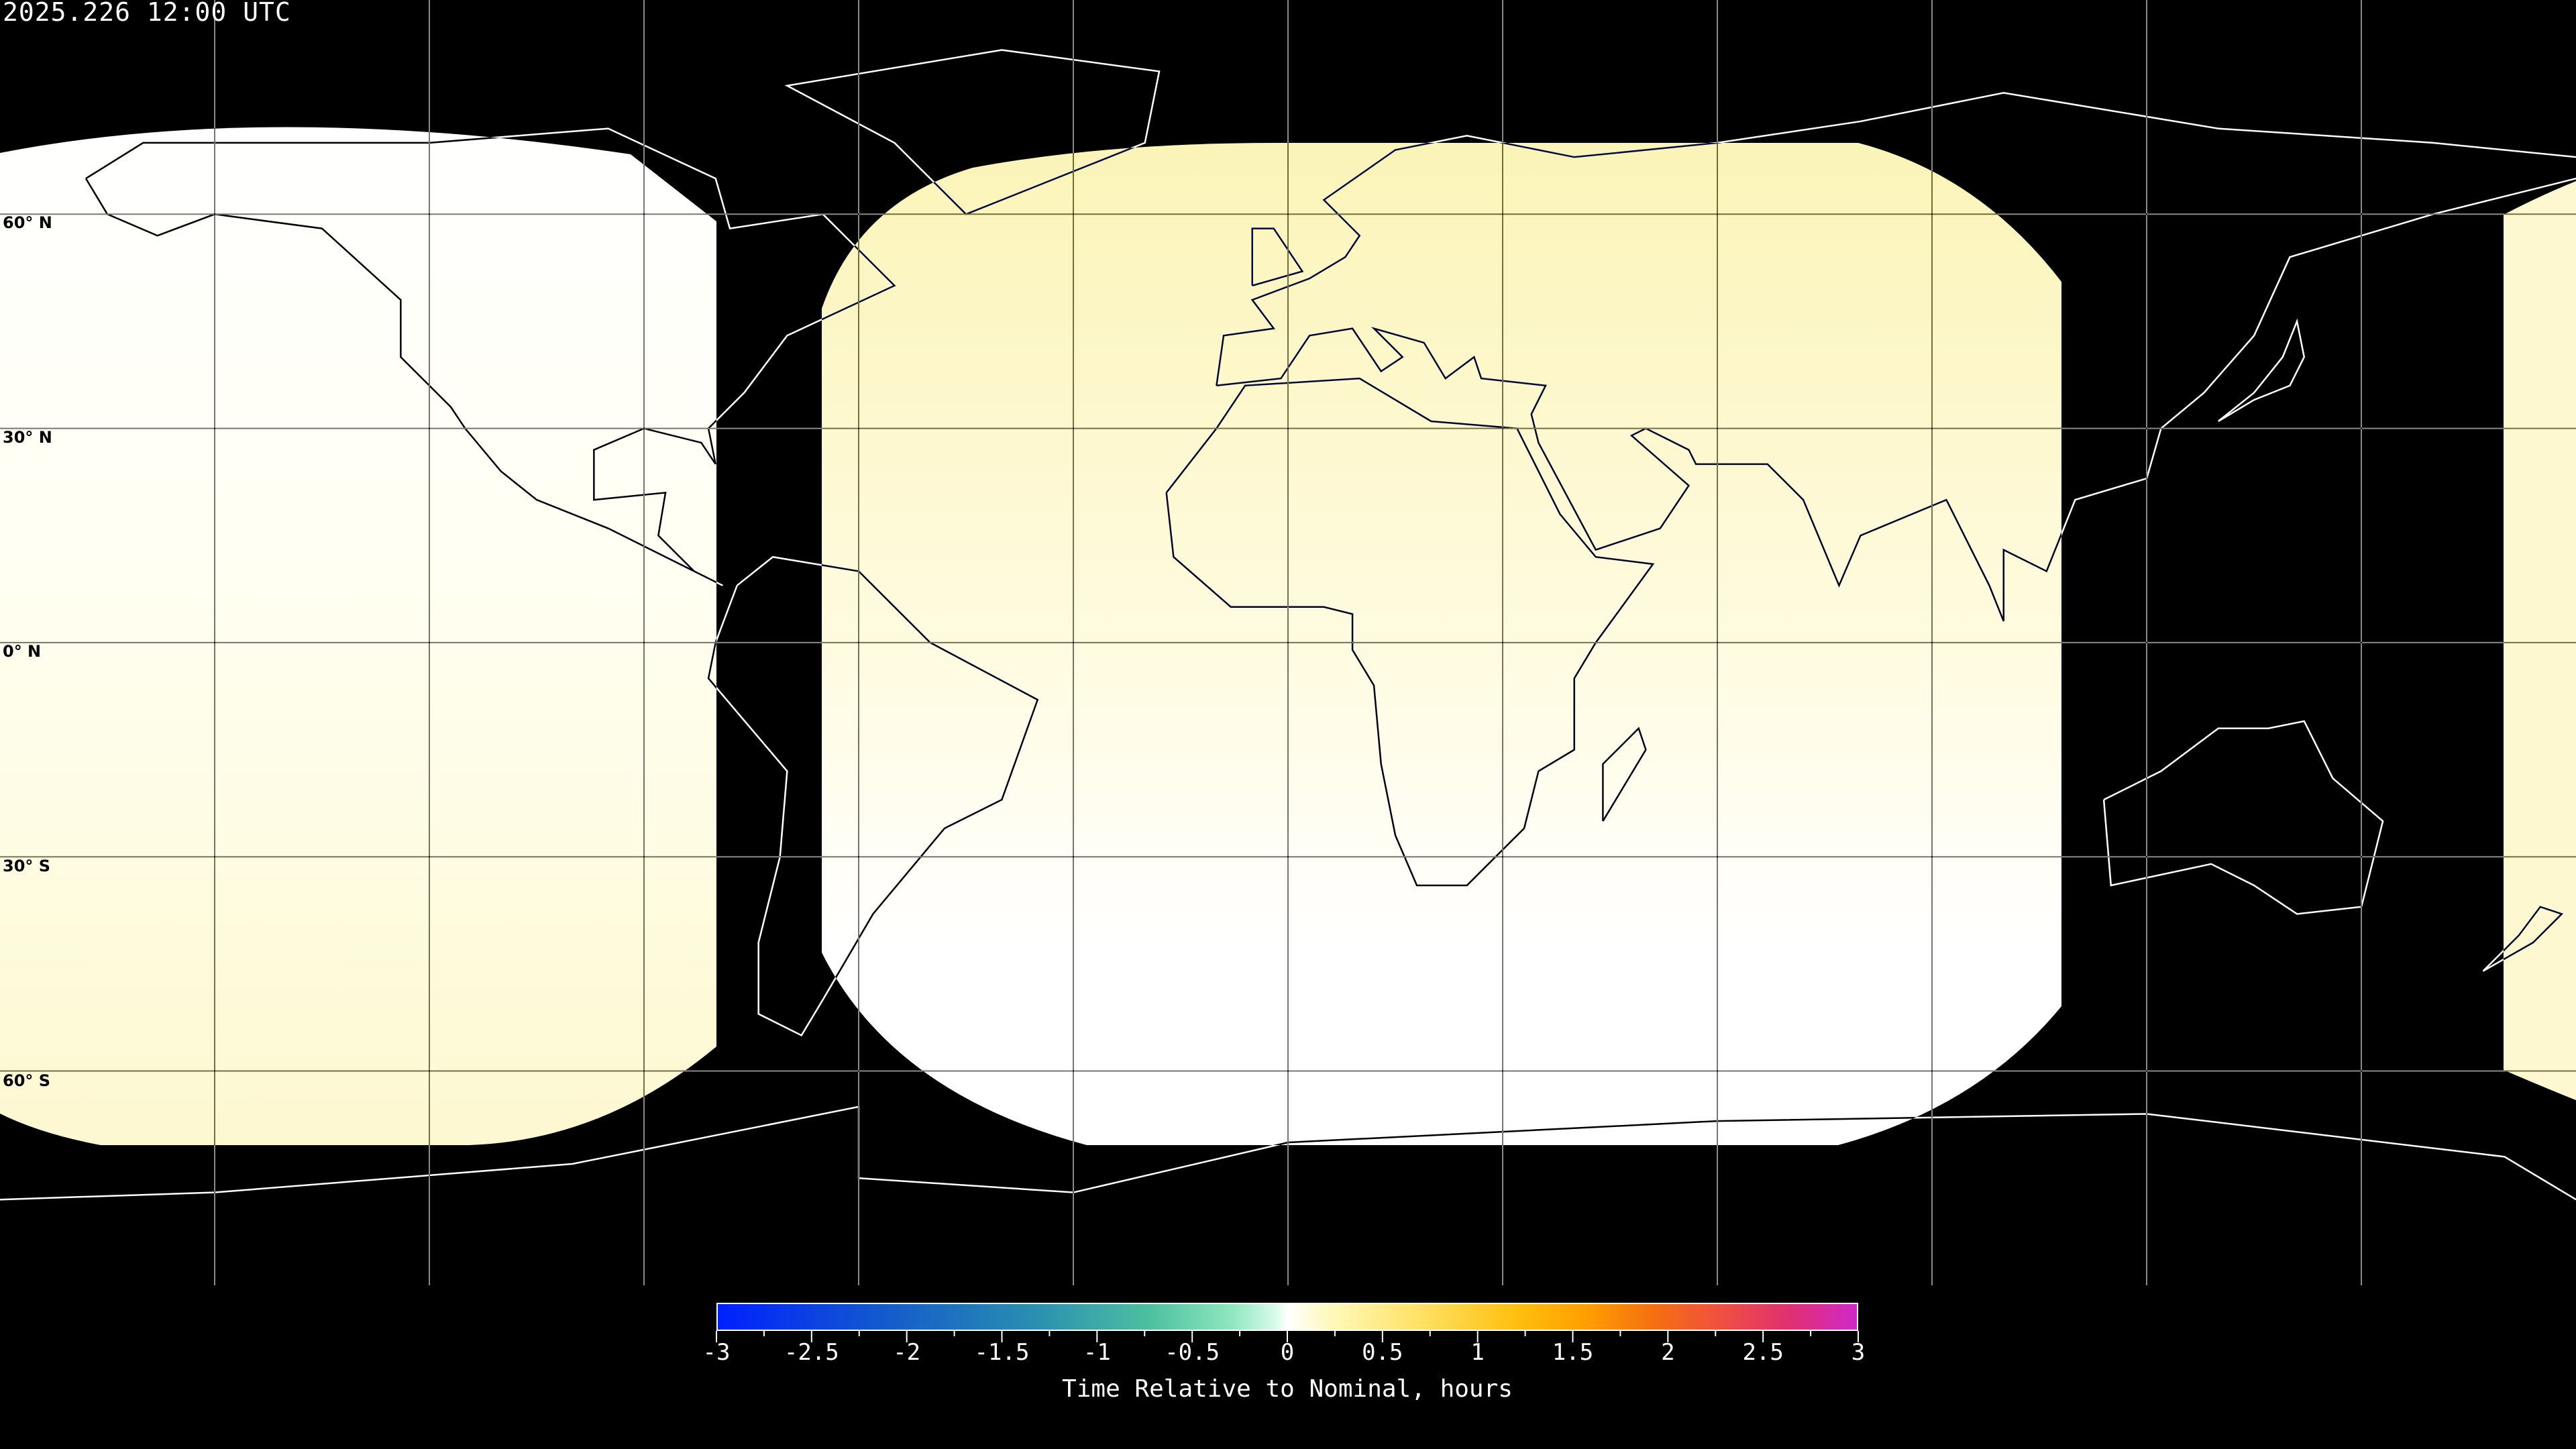  What do you see at coordinates (27, 222) in the screenshot?
I see `lat-label-60n: 60° N` at bounding box center [27, 222].